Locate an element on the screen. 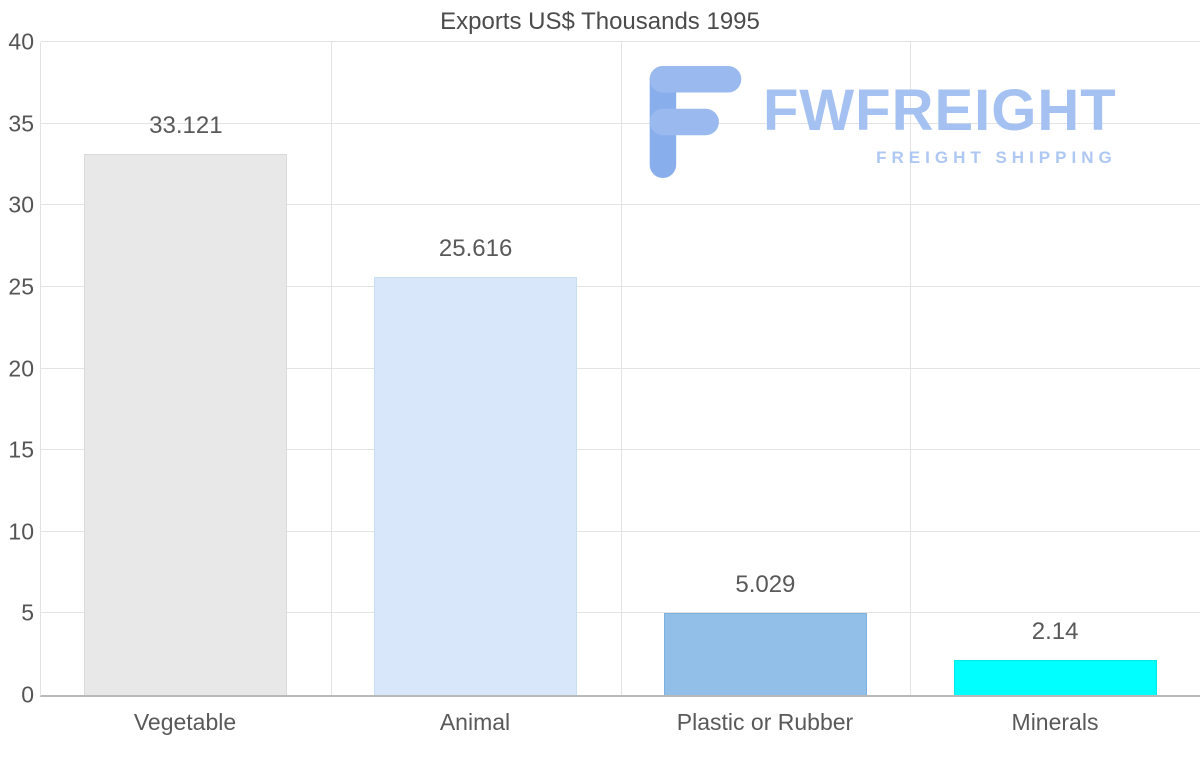 This screenshot has width=1200, height=763. y-axis-tick-label: 0 is located at coordinates (27, 694).